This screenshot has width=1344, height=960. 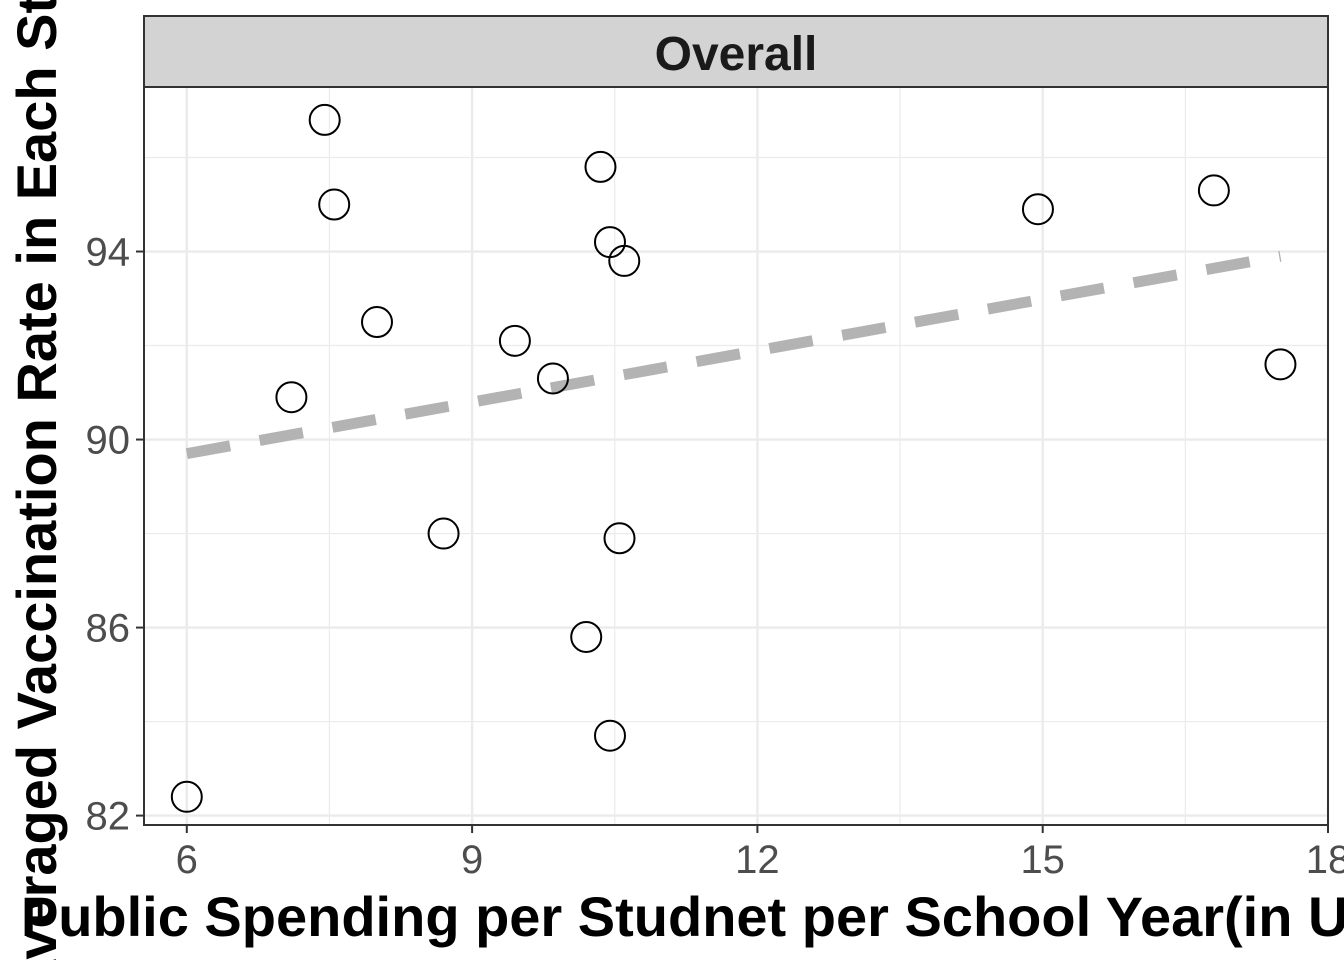 I want to click on y-tick-label: 86, so click(x=108, y=629).